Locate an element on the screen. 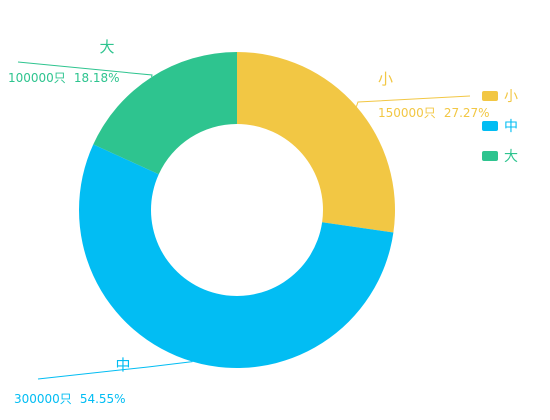 This screenshot has width=550, height=420. slice-name-label-small: 小 is located at coordinates (385, 79).